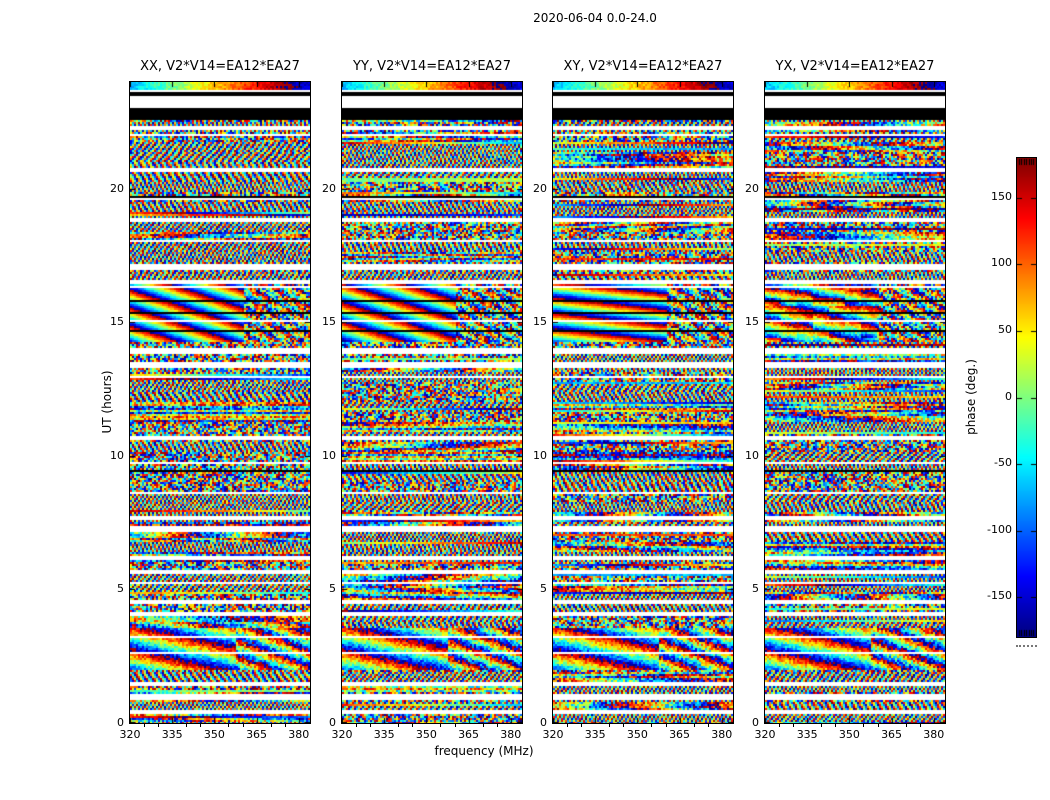 The height and width of the screenshot is (800, 1050). Describe the element at coordinates (999, 596) in the screenshot. I see `colorbar-tick-label: -150` at that location.